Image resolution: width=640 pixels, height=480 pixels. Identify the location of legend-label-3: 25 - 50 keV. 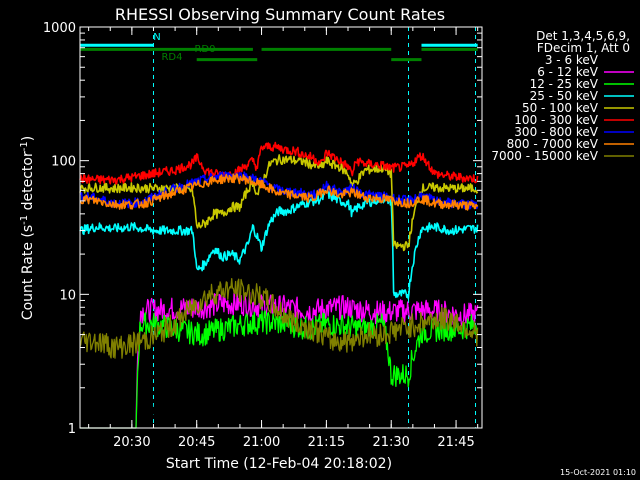
(564, 96).